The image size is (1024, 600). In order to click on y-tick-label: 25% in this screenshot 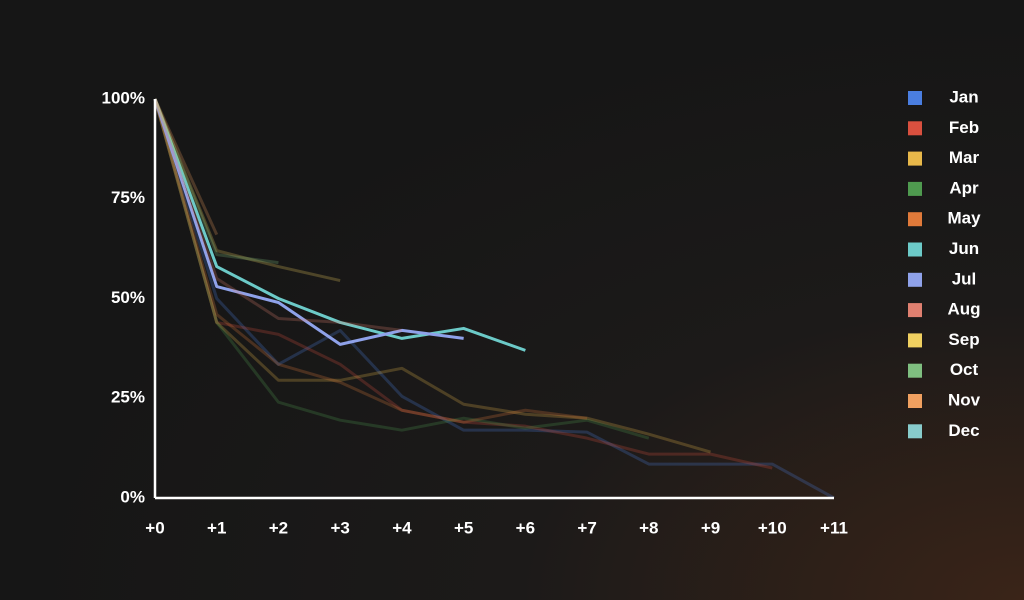, I will do `click(128, 397)`.